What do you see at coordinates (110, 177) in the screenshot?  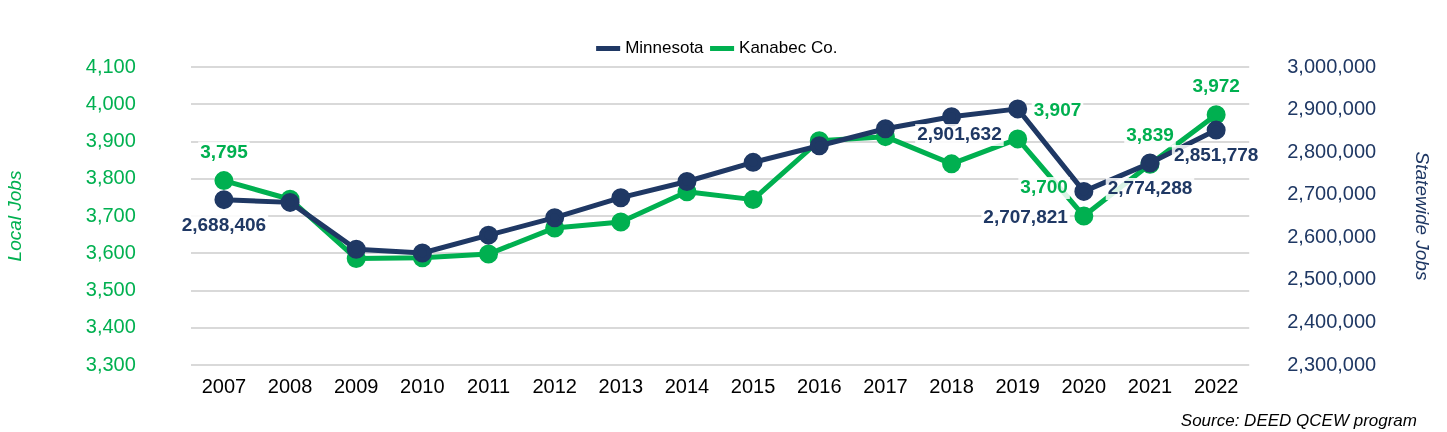 I see `y-tick-label: 3,800` at bounding box center [110, 177].